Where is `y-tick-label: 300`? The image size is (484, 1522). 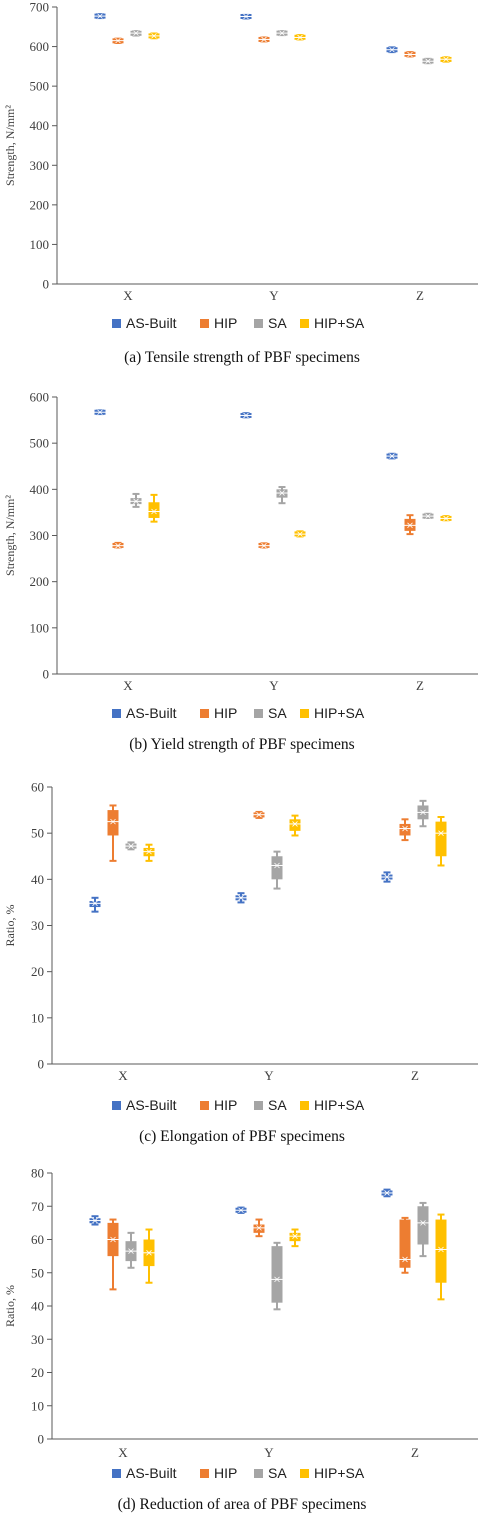
y-tick-label: 300 is located at coordinates (40, 165).